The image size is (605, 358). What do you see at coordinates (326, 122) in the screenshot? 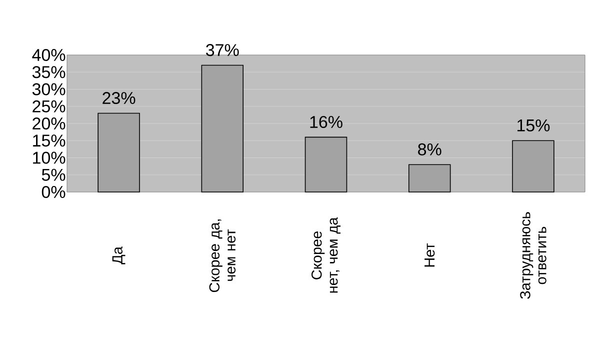
I see `data-label: 16%` at bounding box center [326, 122].